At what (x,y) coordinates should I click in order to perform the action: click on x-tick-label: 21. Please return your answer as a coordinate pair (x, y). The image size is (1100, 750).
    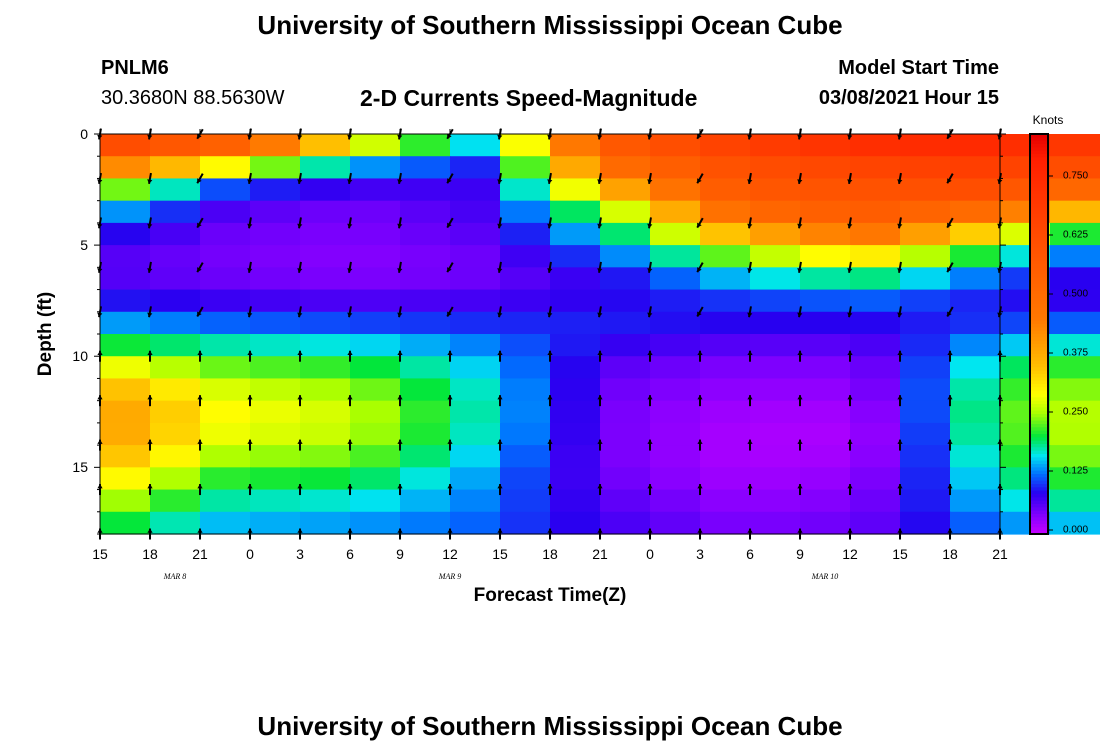
    Looking at the image, I should click on (600, 554).